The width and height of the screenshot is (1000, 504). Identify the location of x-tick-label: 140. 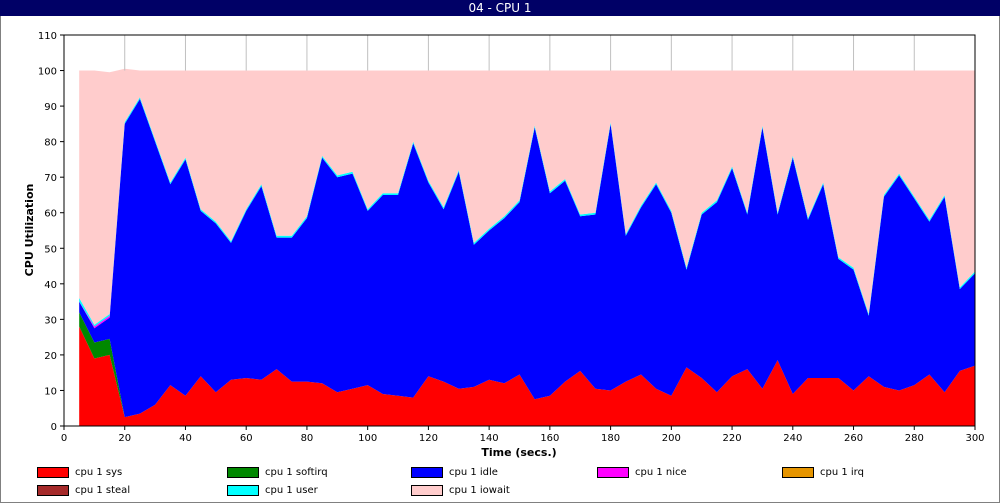
(489, 438).